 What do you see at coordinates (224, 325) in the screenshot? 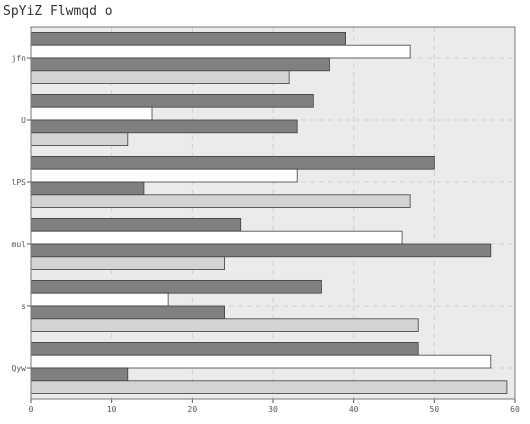
I see `bar-s-s4` at bounding box center [224, 325].